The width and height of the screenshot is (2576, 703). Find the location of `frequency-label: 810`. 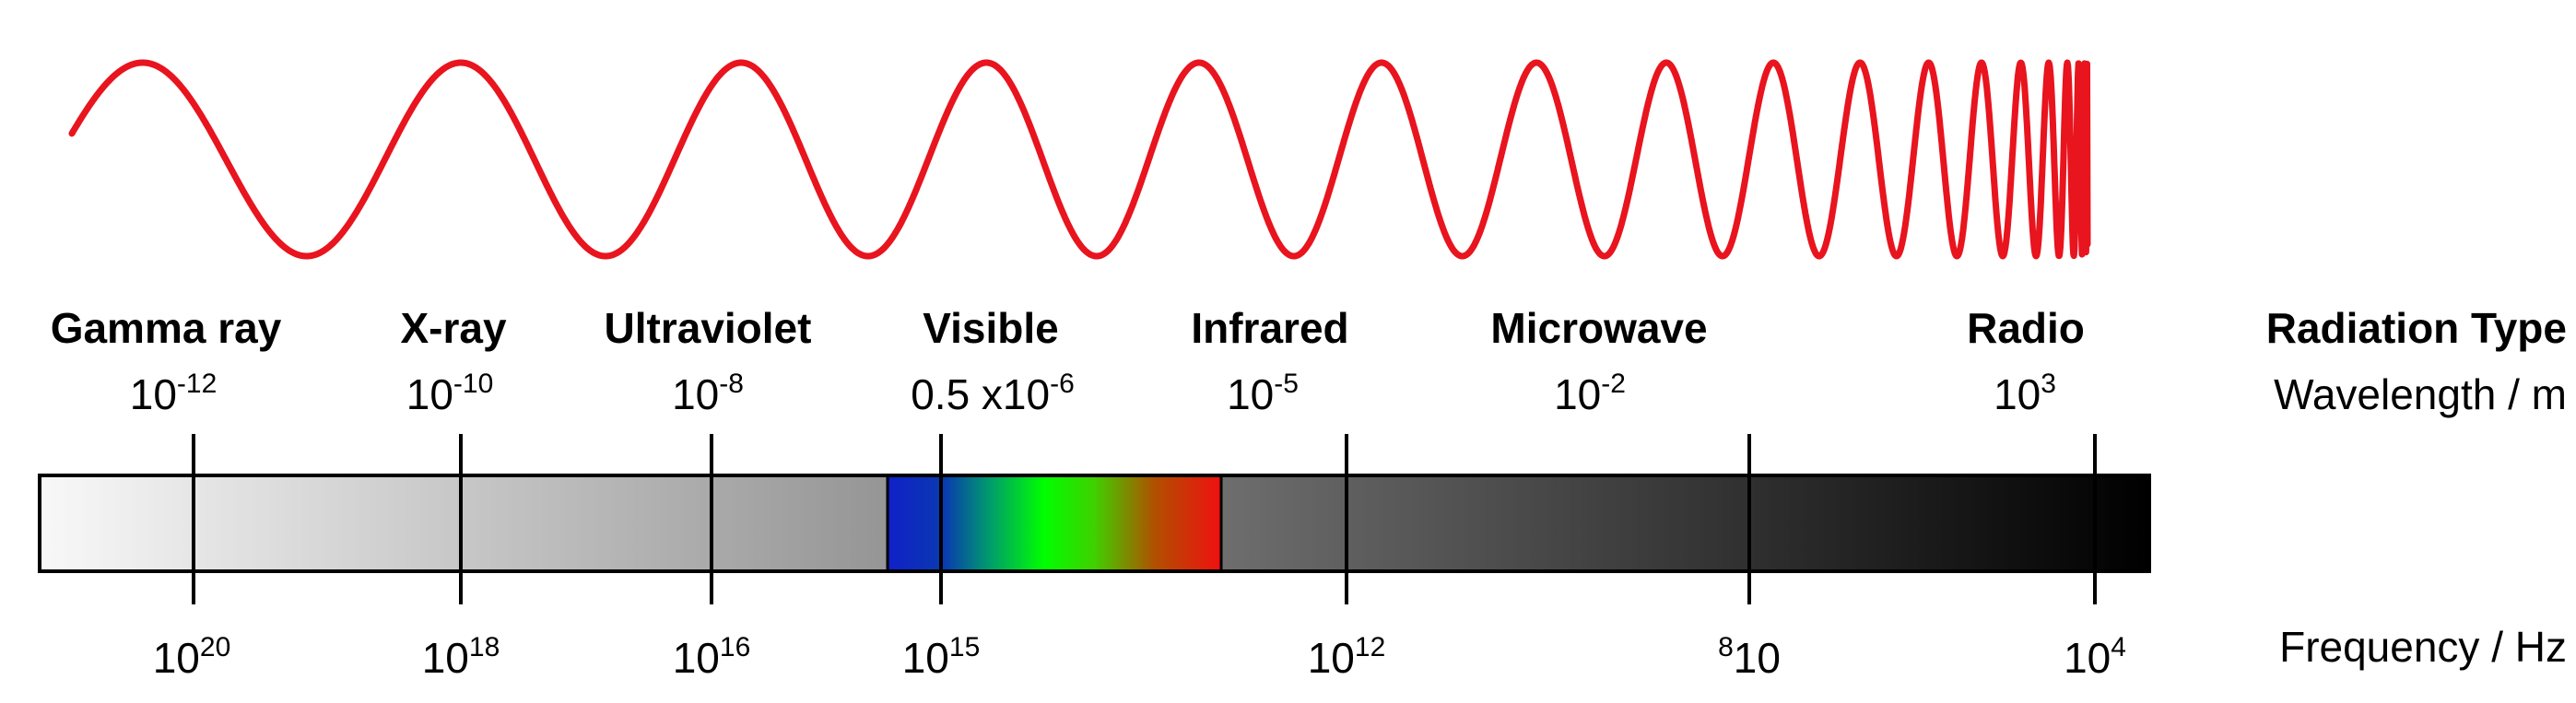

frequency-label: 810 is located at coordinates (1749, 657).